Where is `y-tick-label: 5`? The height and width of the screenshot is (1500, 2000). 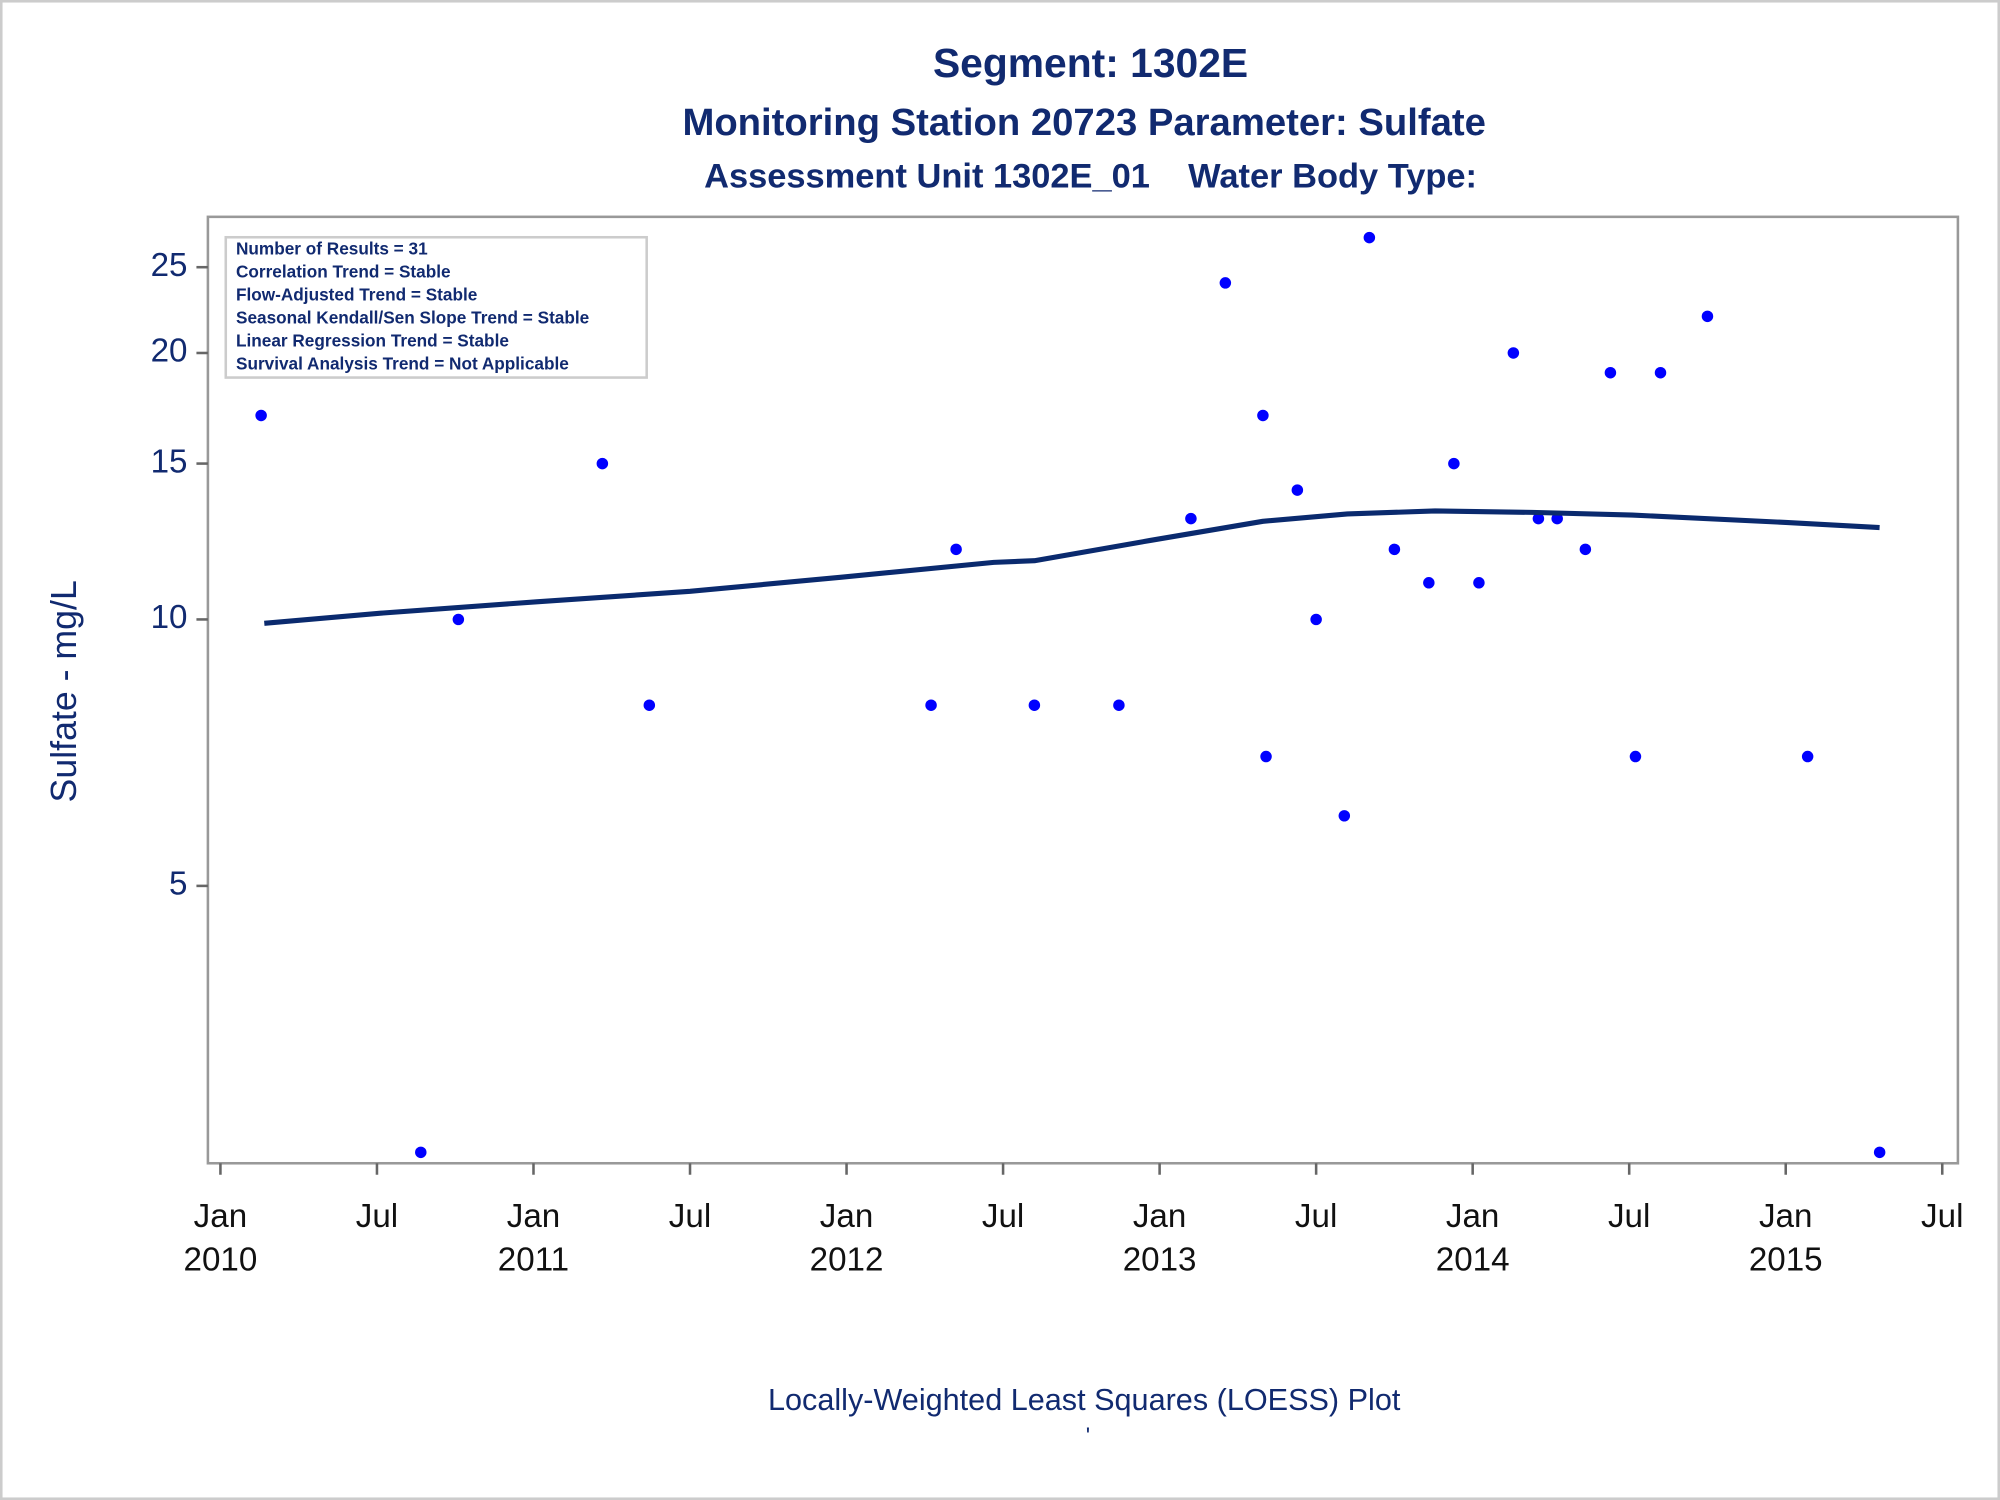
y-tick-label: 5 is located at coordinates (178, 884).